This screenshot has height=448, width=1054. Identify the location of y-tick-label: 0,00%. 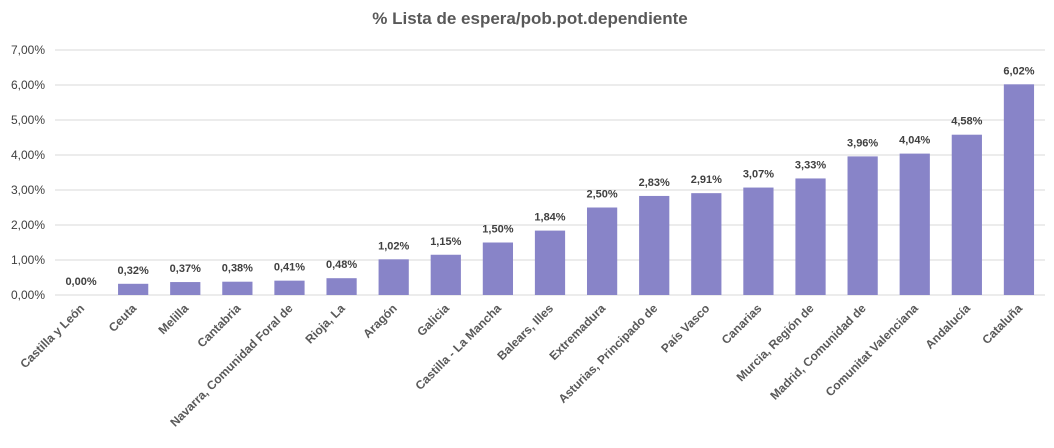
(28, 295).